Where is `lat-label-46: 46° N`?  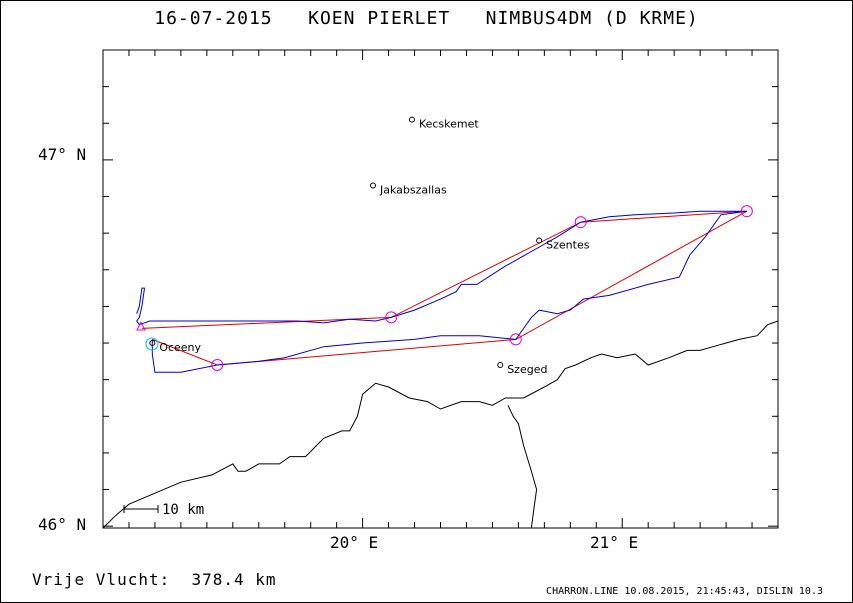
lat-label-46: 46° N is located at coordinates (62, 524).